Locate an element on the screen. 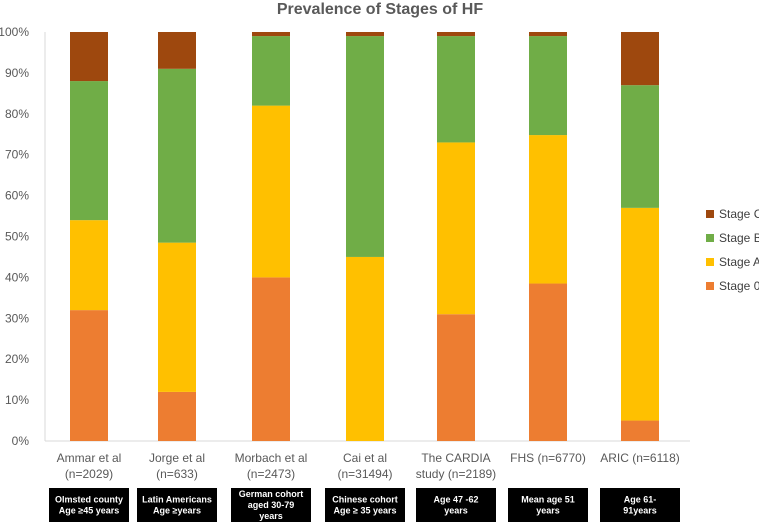  y-tick-label: 10% is located at coordinates (17, 400).